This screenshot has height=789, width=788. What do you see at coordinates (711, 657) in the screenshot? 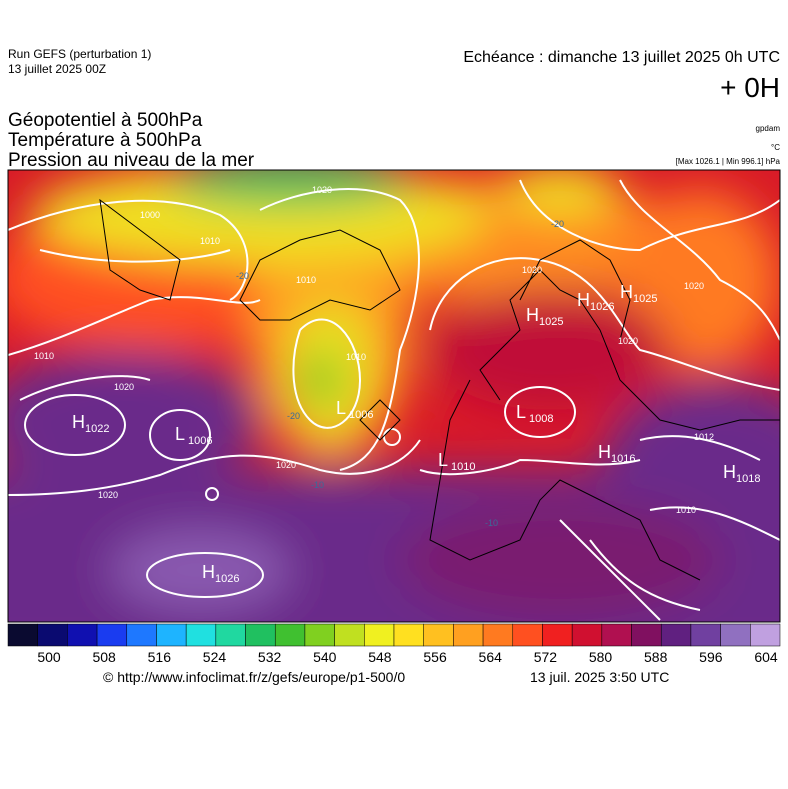
I see `colorbar-tick-label: 596` at bounding box center [711, 657].